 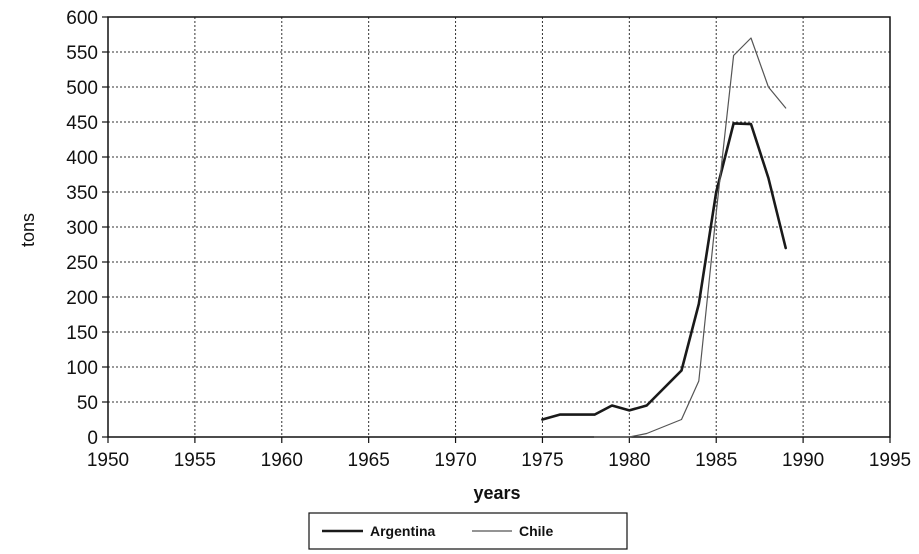 What do you see at coordinates (28, 230) in the screenshot?
I see `y-axis-title: tons` at bounding box center [28, 230].